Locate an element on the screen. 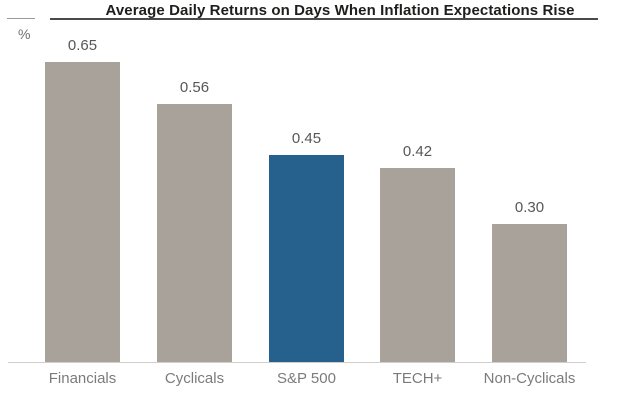 Image resolution: width=640 pixels, height=400 pixels. category-label: TECH+ is located at coordinates (417, 378).